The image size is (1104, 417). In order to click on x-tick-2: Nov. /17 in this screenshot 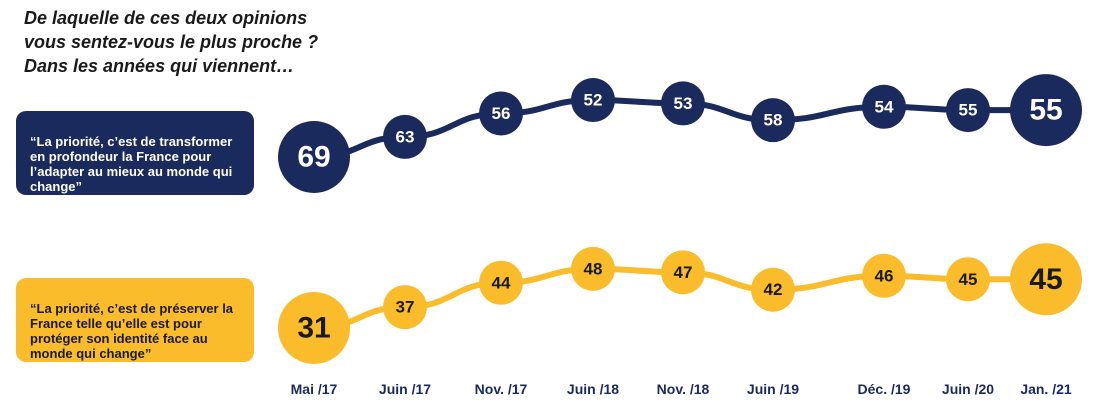, I will do `click(501, 389)`.